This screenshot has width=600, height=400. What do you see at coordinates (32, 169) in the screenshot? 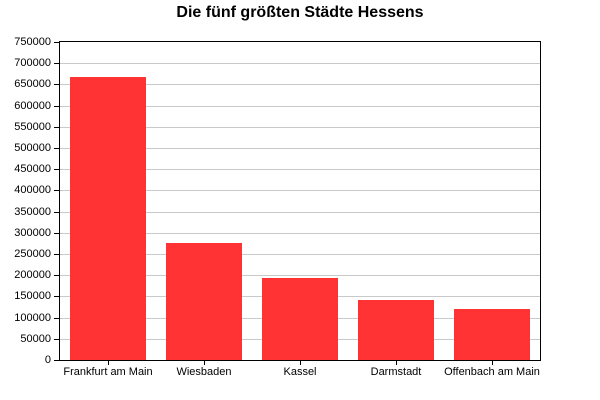
I see `y-tick-label: 450000` at bounding box center [32, 169].